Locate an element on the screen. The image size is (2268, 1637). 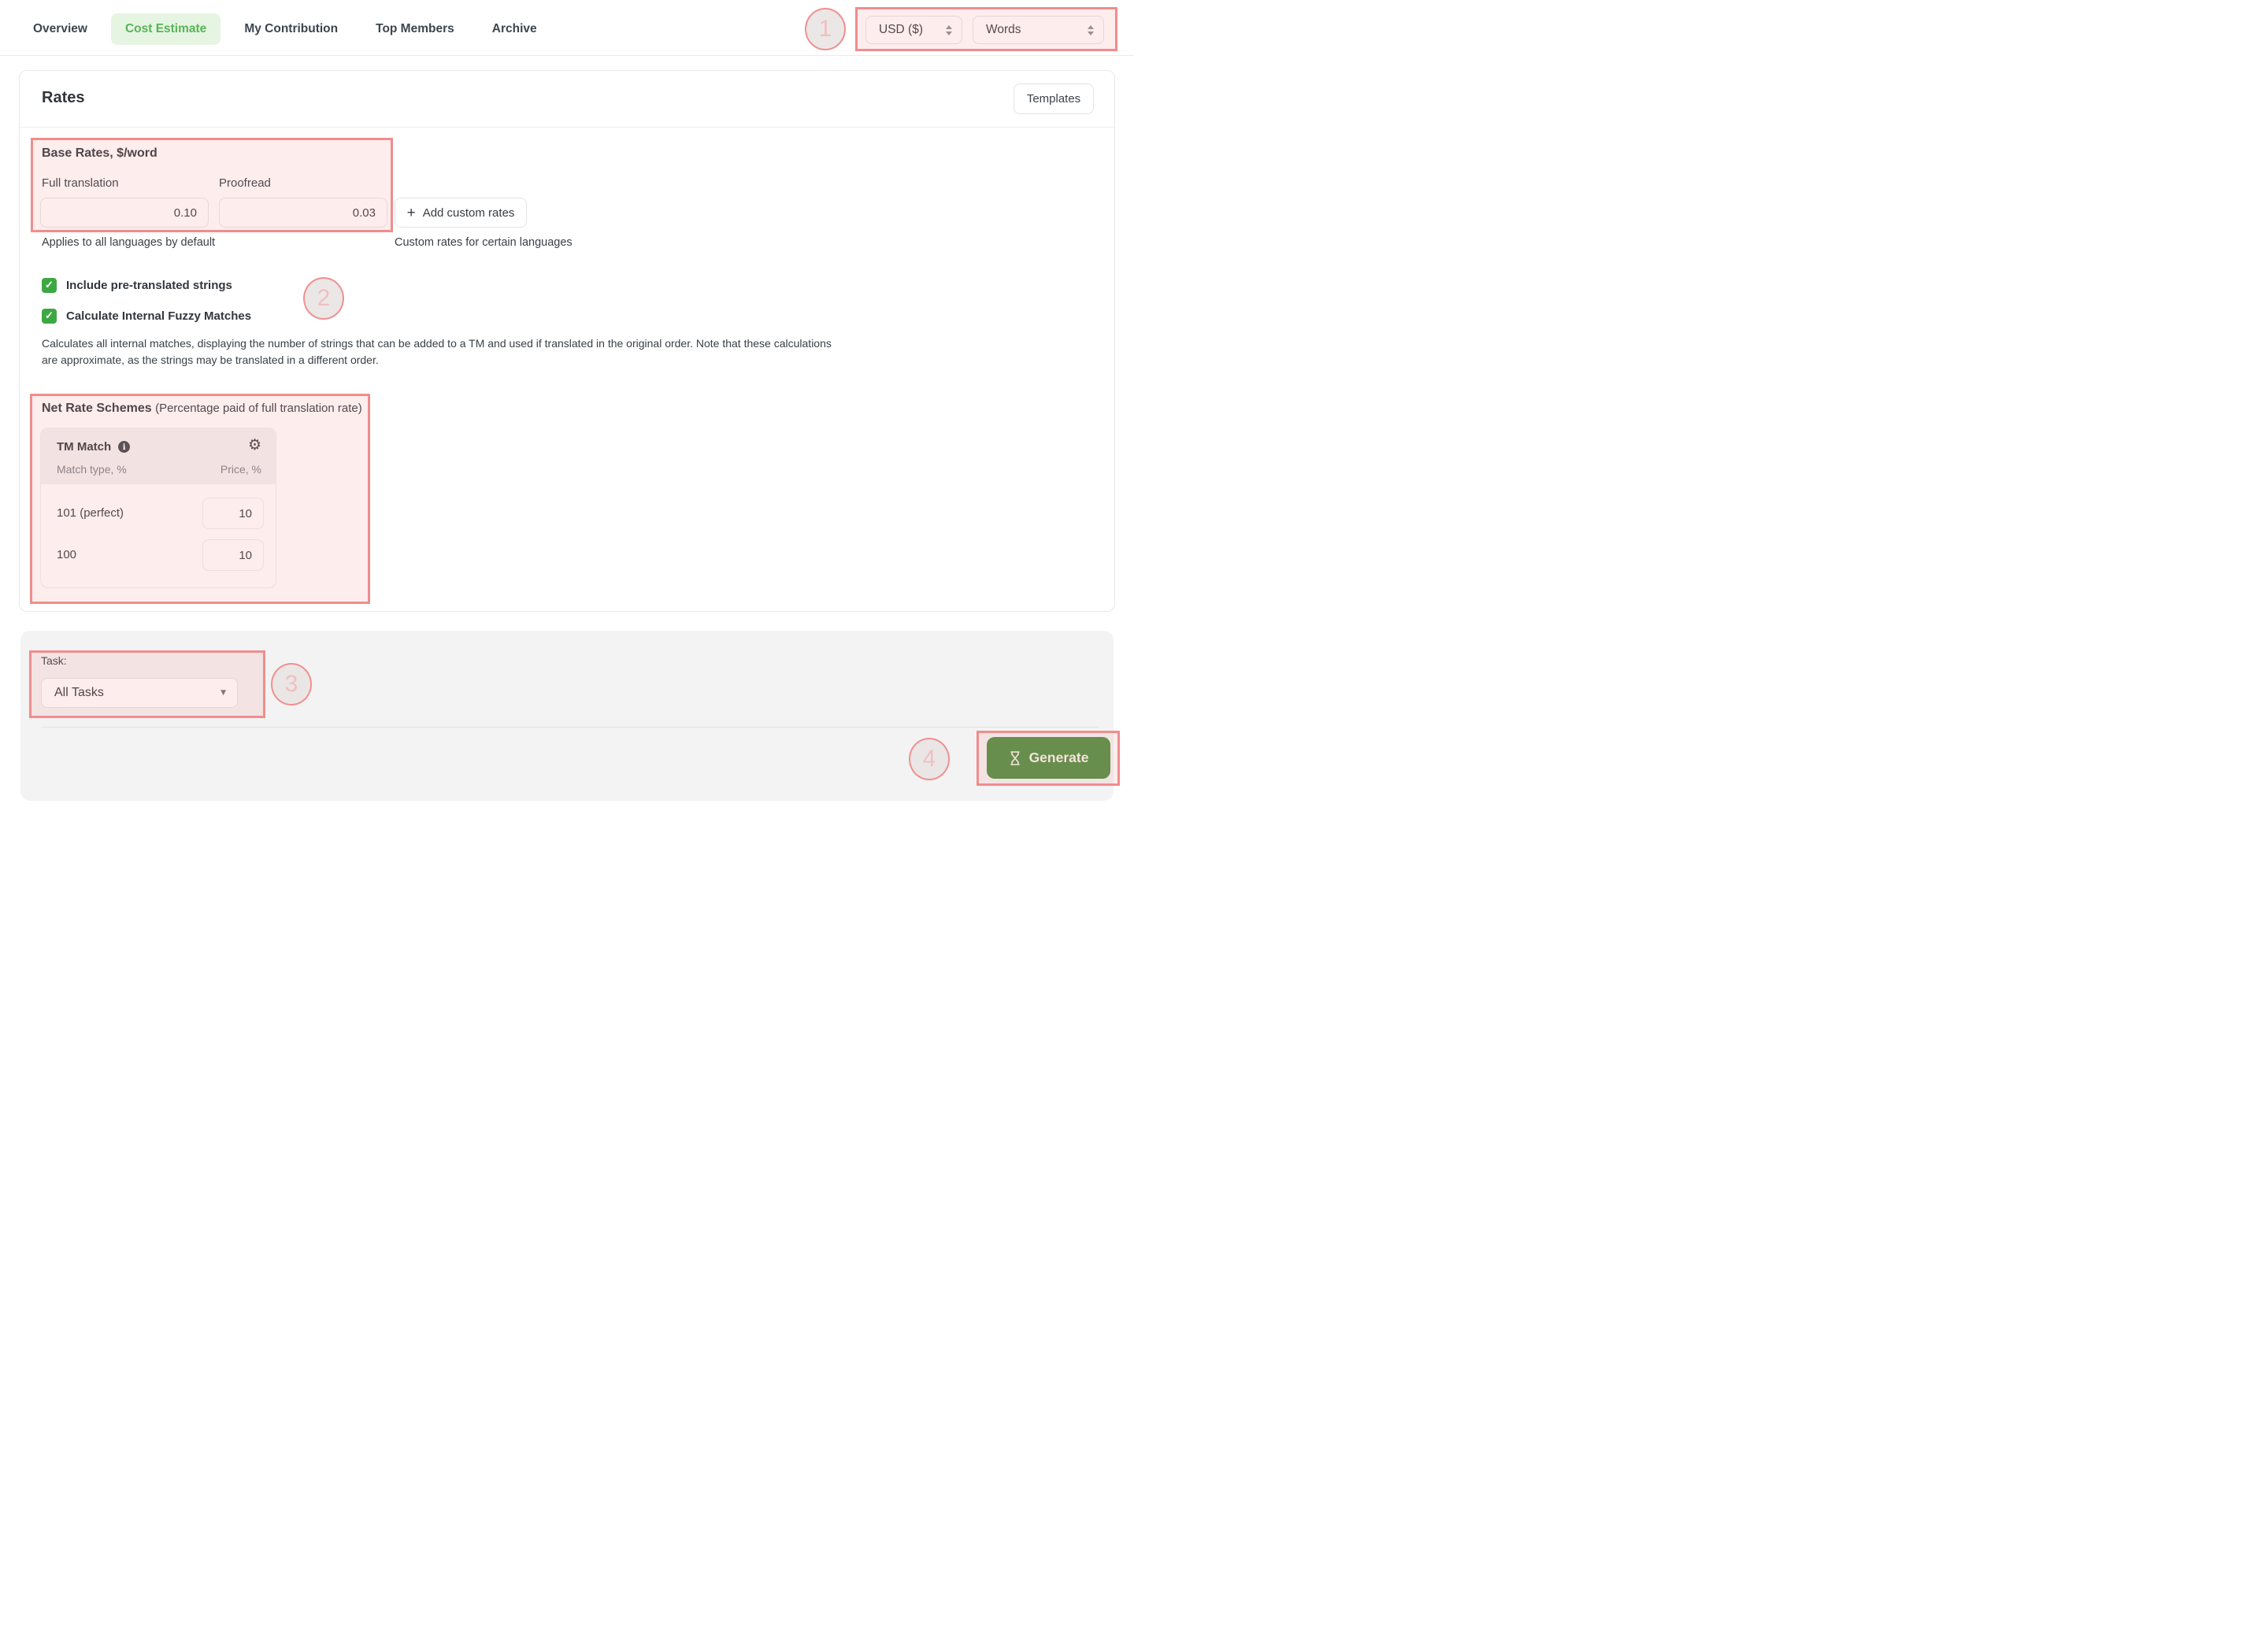
option-fuzzy-row: ✓ Calculate Internal Fuzzy Matches is located at coordinates (146, 316).